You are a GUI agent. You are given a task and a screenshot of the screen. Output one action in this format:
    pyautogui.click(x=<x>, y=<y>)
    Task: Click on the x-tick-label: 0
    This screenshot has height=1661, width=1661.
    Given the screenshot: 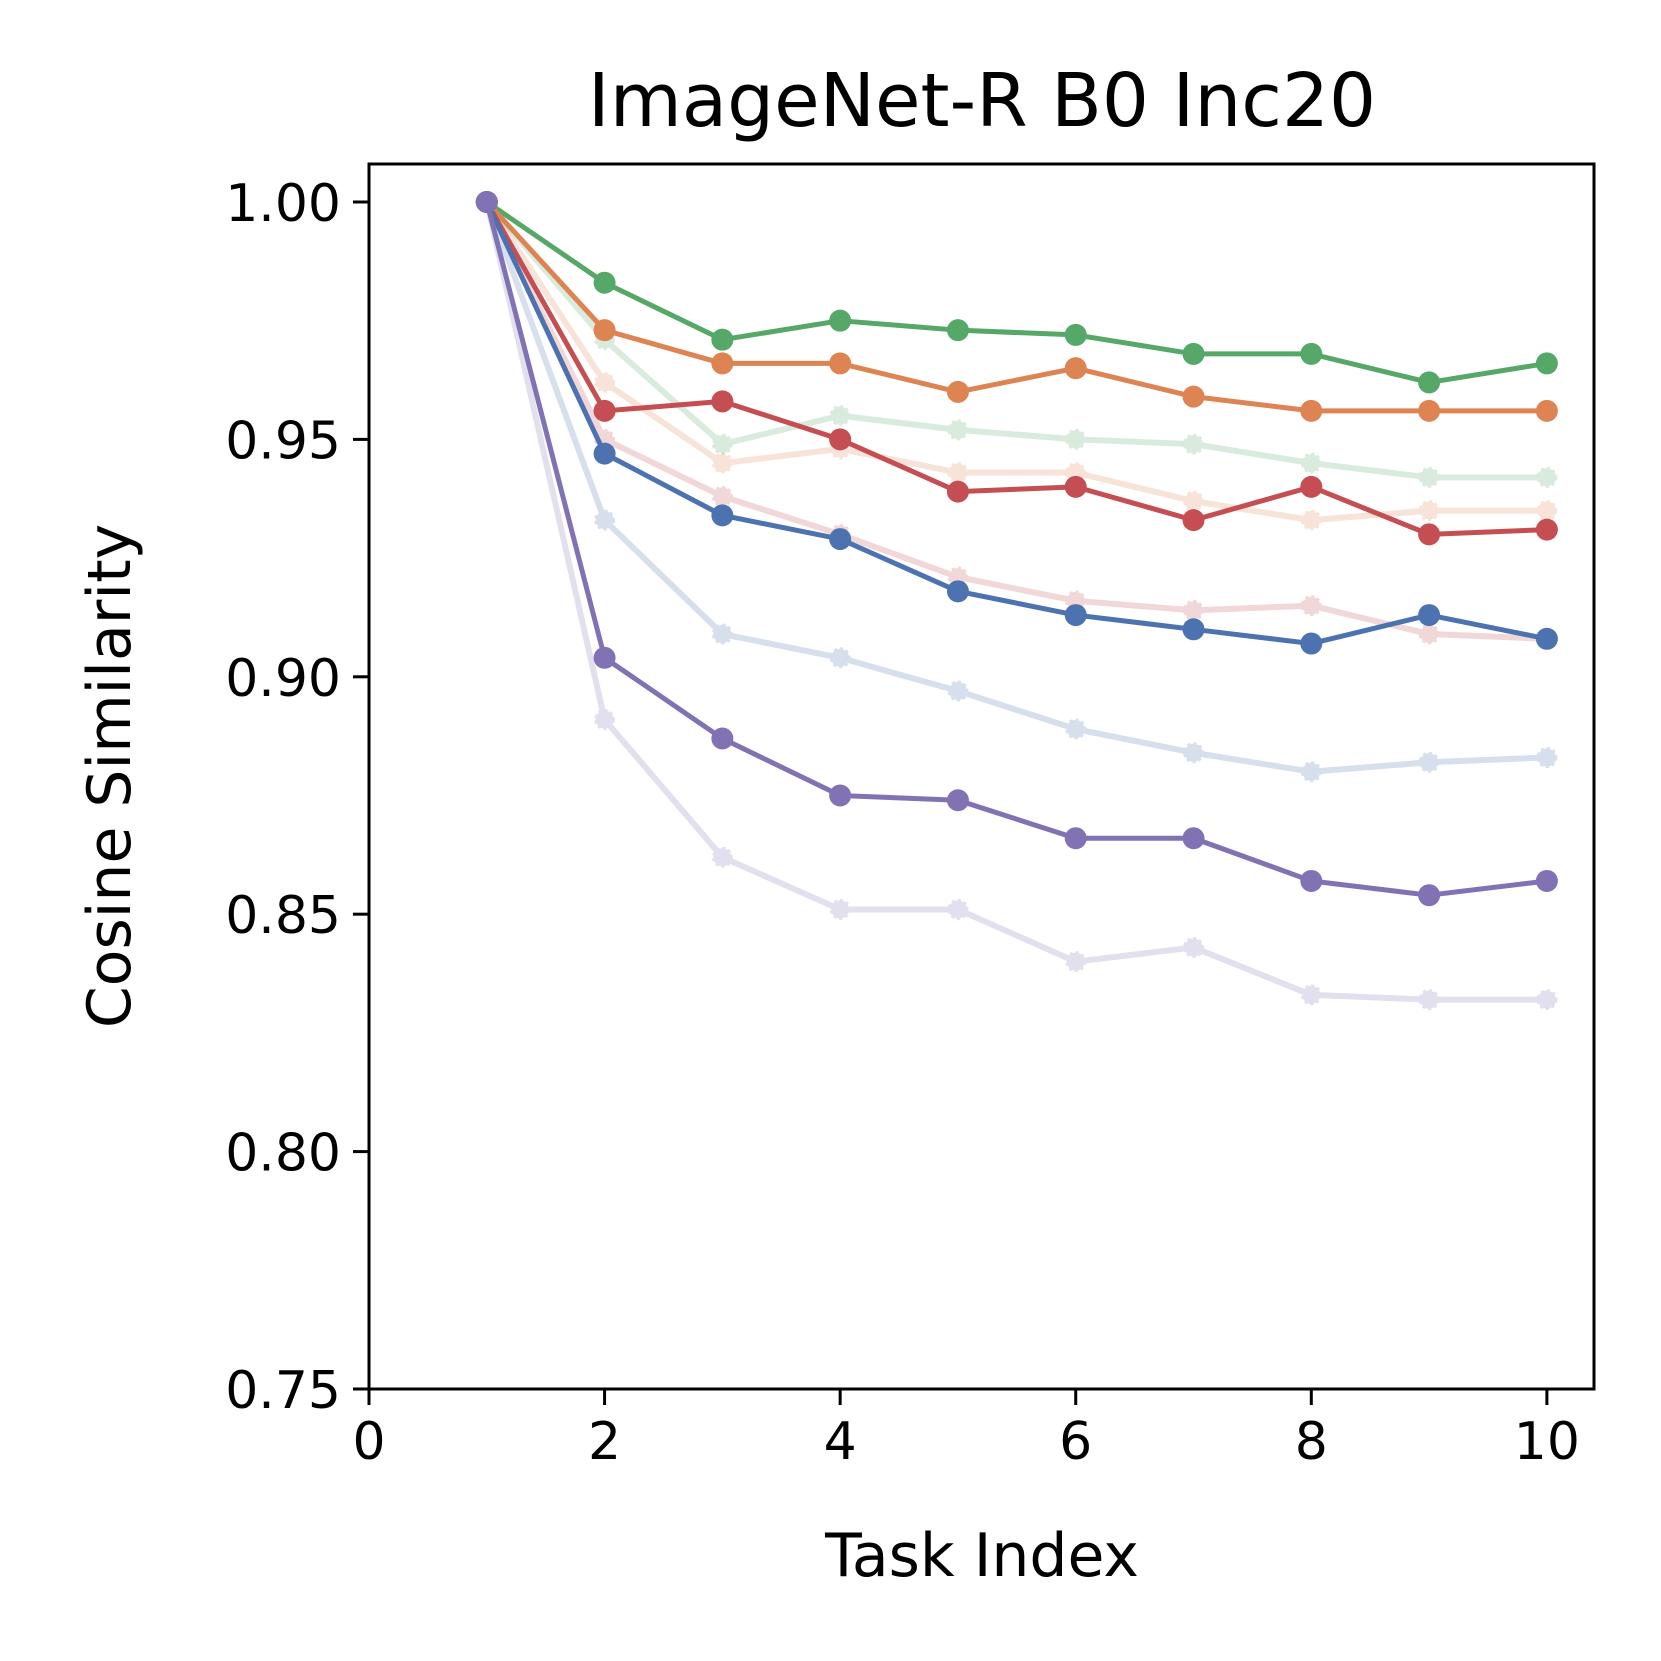 What is the action you would take?
    pyautogui.click(x=368, y=1442)
    